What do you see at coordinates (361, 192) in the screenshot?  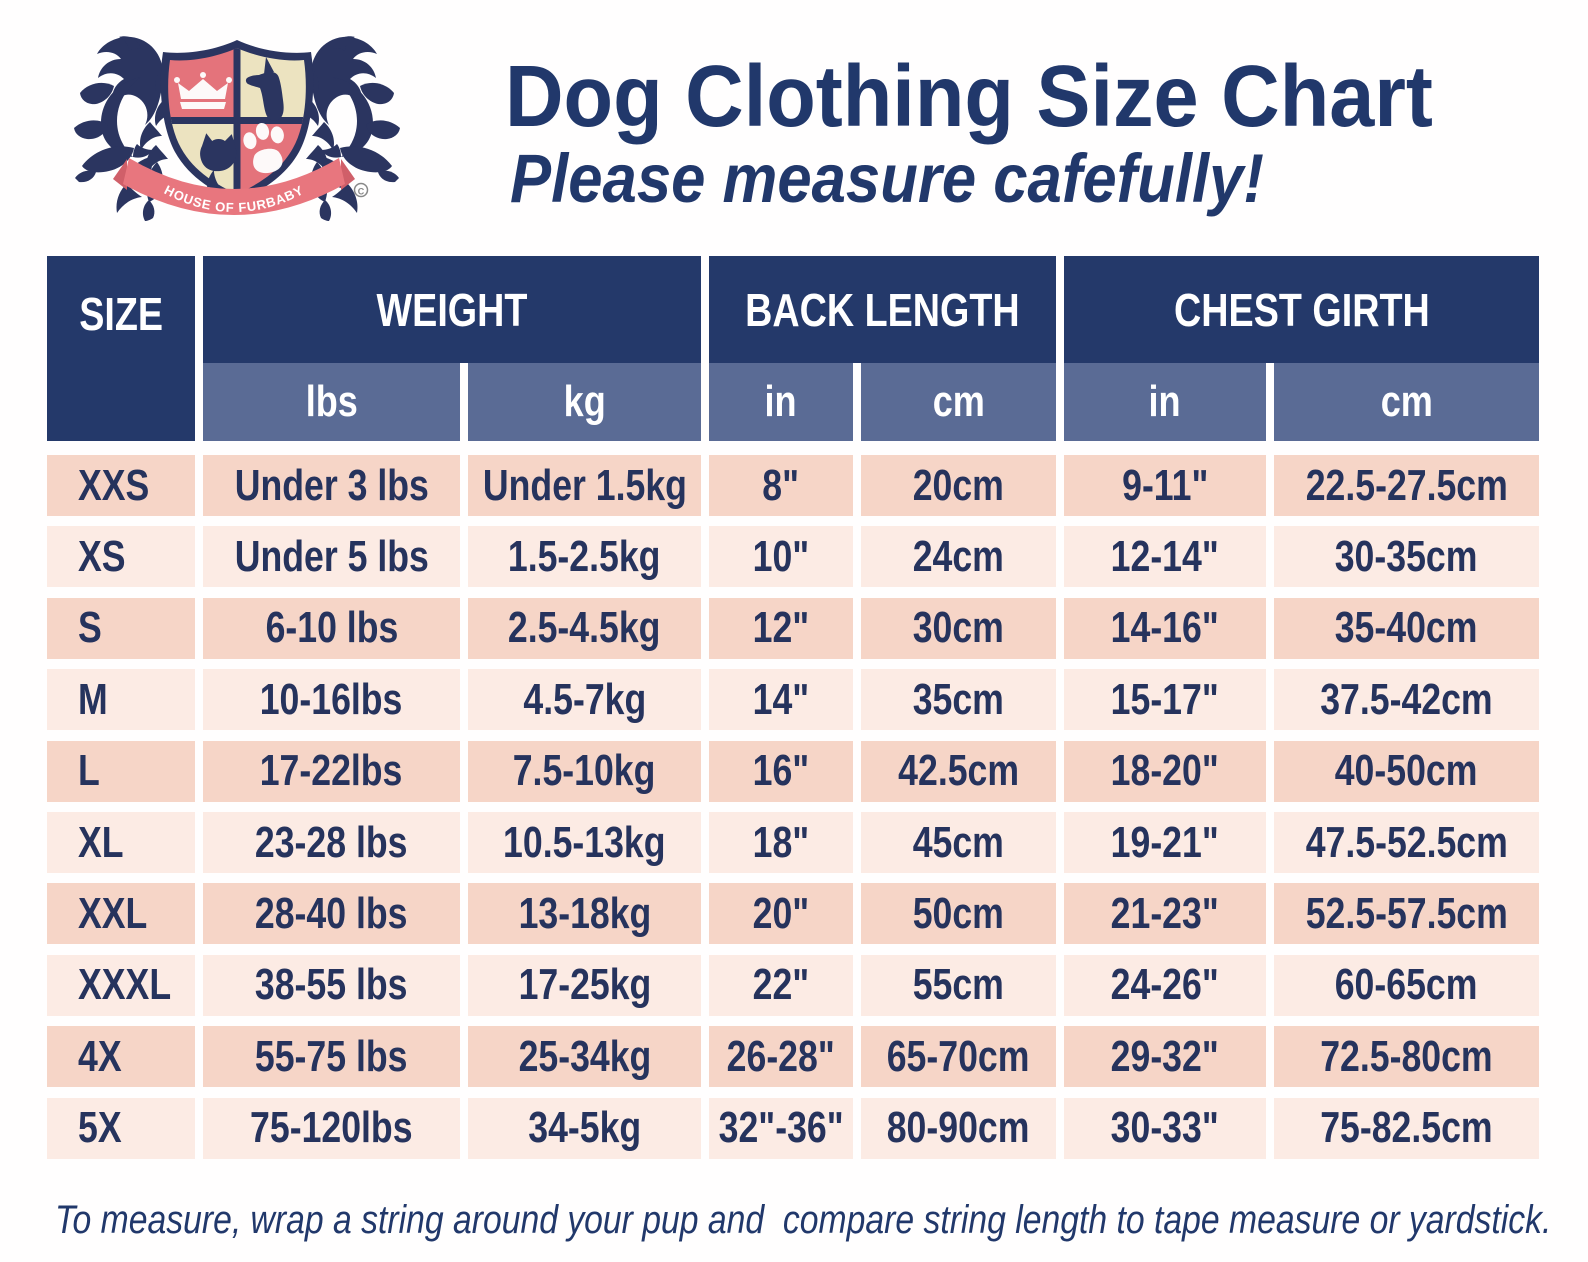 I see `svg-text: C` at bounding box center [361, 192].